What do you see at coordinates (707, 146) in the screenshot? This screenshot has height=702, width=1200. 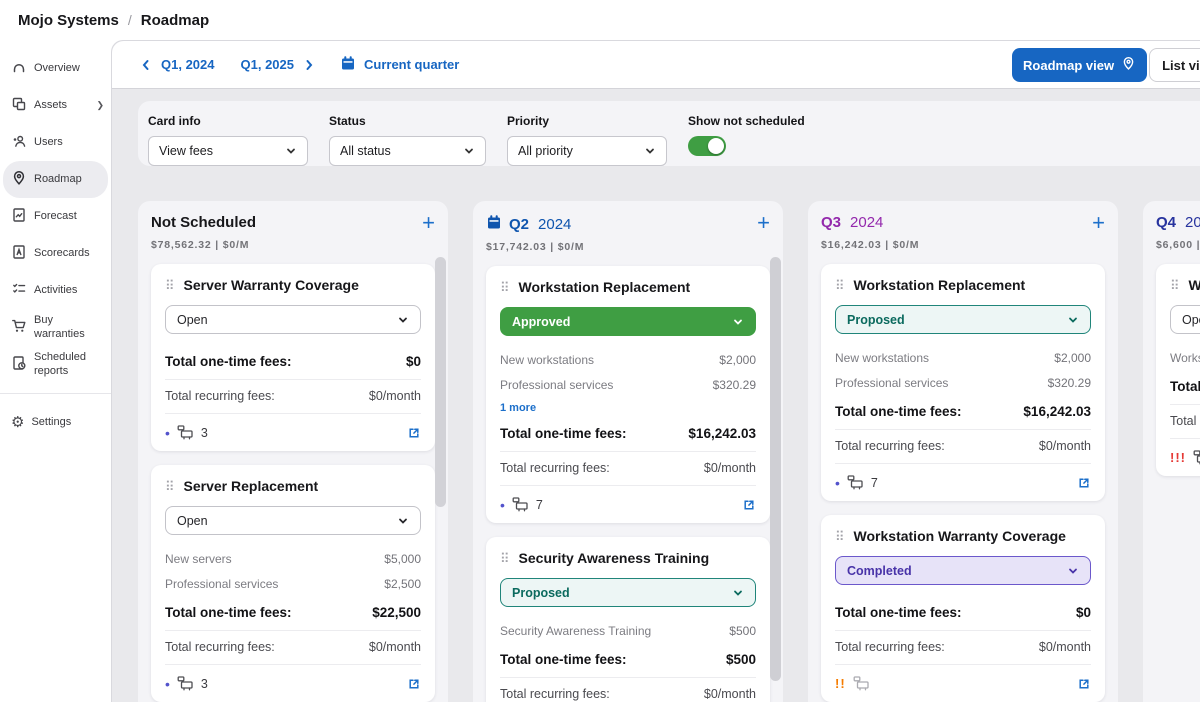 I see `show-not-scheduled-toggle` at bounding box center [707, 146].